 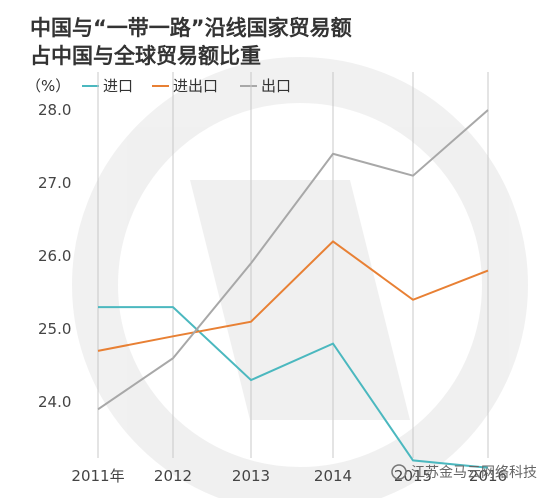 I want to click on legend: 进口 进出口 出口, so click(x=186, y=86).